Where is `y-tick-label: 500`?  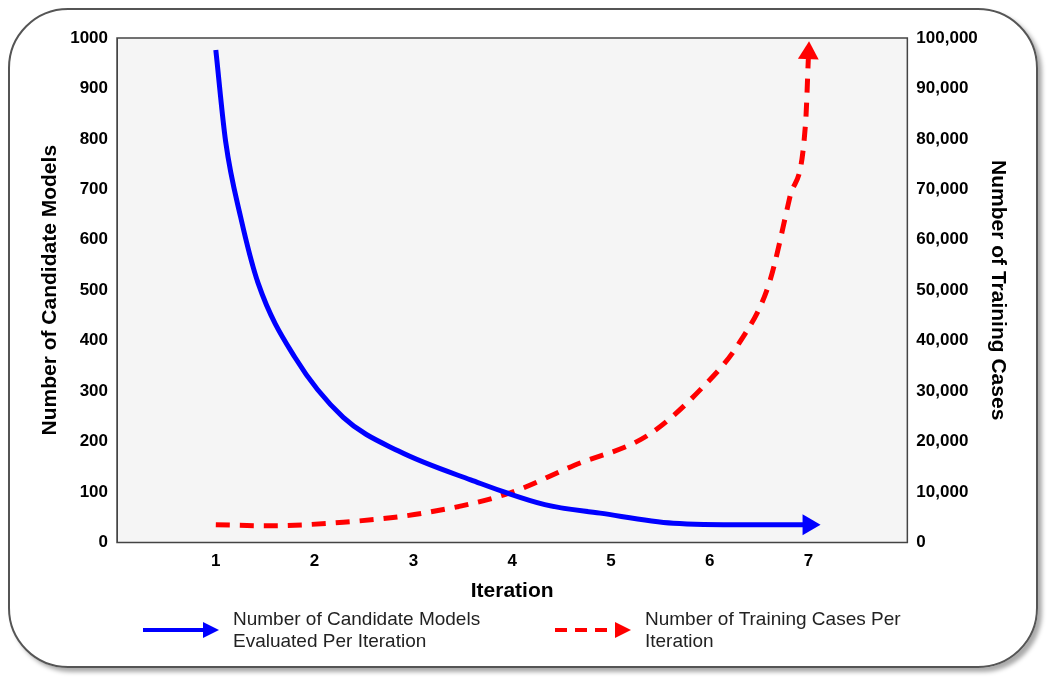
y-tick-label: 500 is located at coordinates (94, 289).